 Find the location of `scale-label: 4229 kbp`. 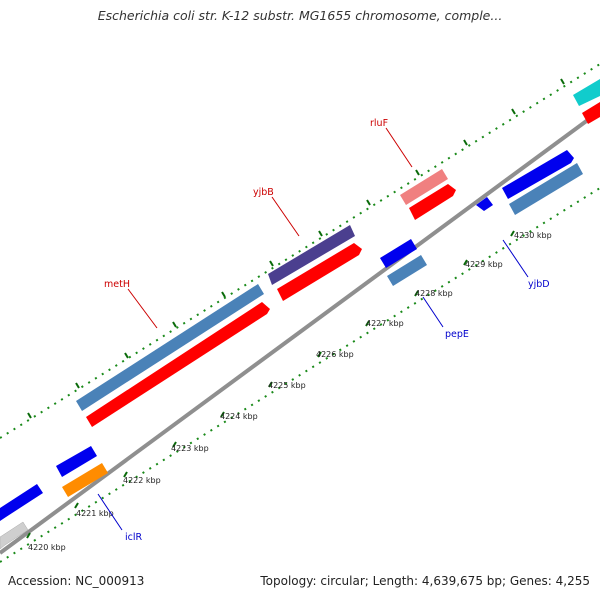

scale-label: 4229 kbp is located at coordinates (484, 264).